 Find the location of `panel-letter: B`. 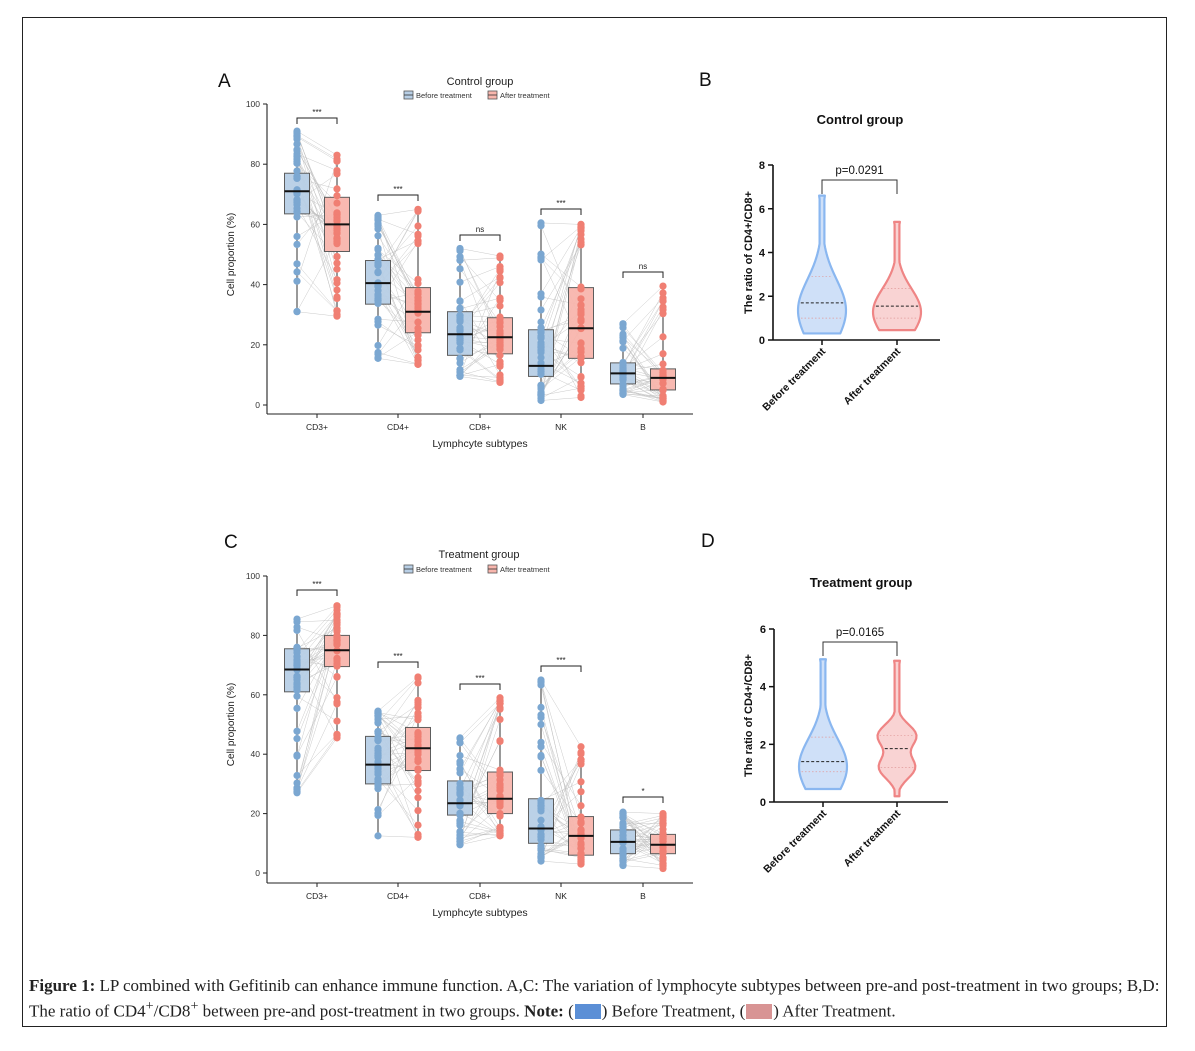

panel-letter: B is located at coordinates (705, 80).